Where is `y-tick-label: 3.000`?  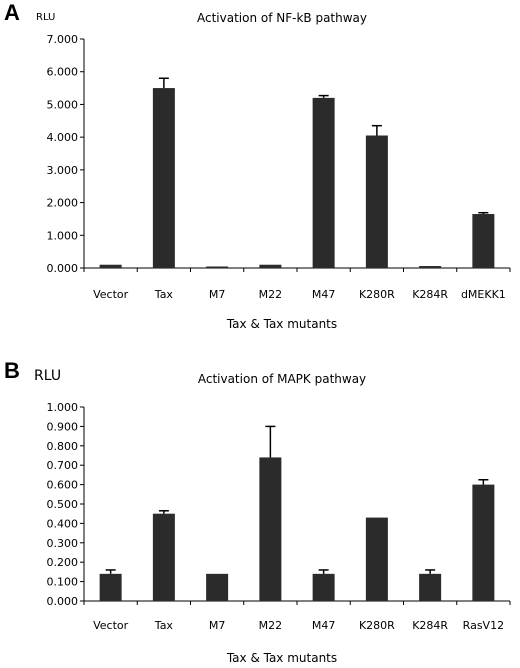 y-tick-label: 3.000 is located at coordinates (63, 170).